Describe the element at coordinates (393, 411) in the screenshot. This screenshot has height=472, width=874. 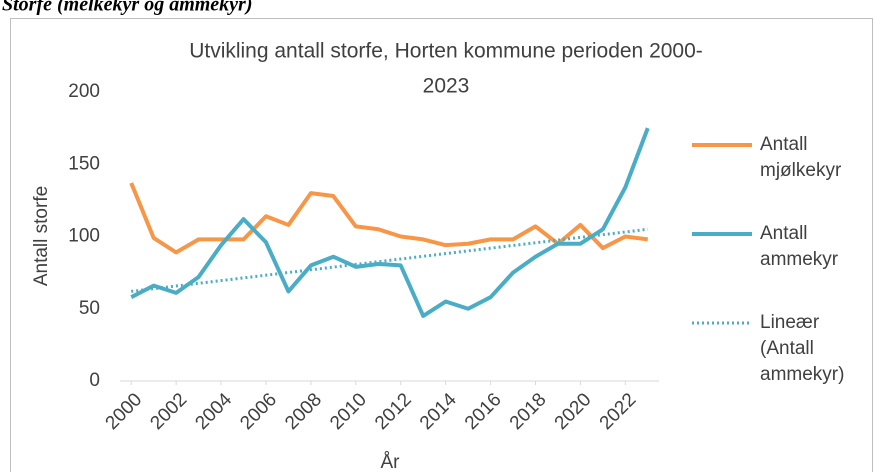
I see `x-tick-label: 2012` at that location.